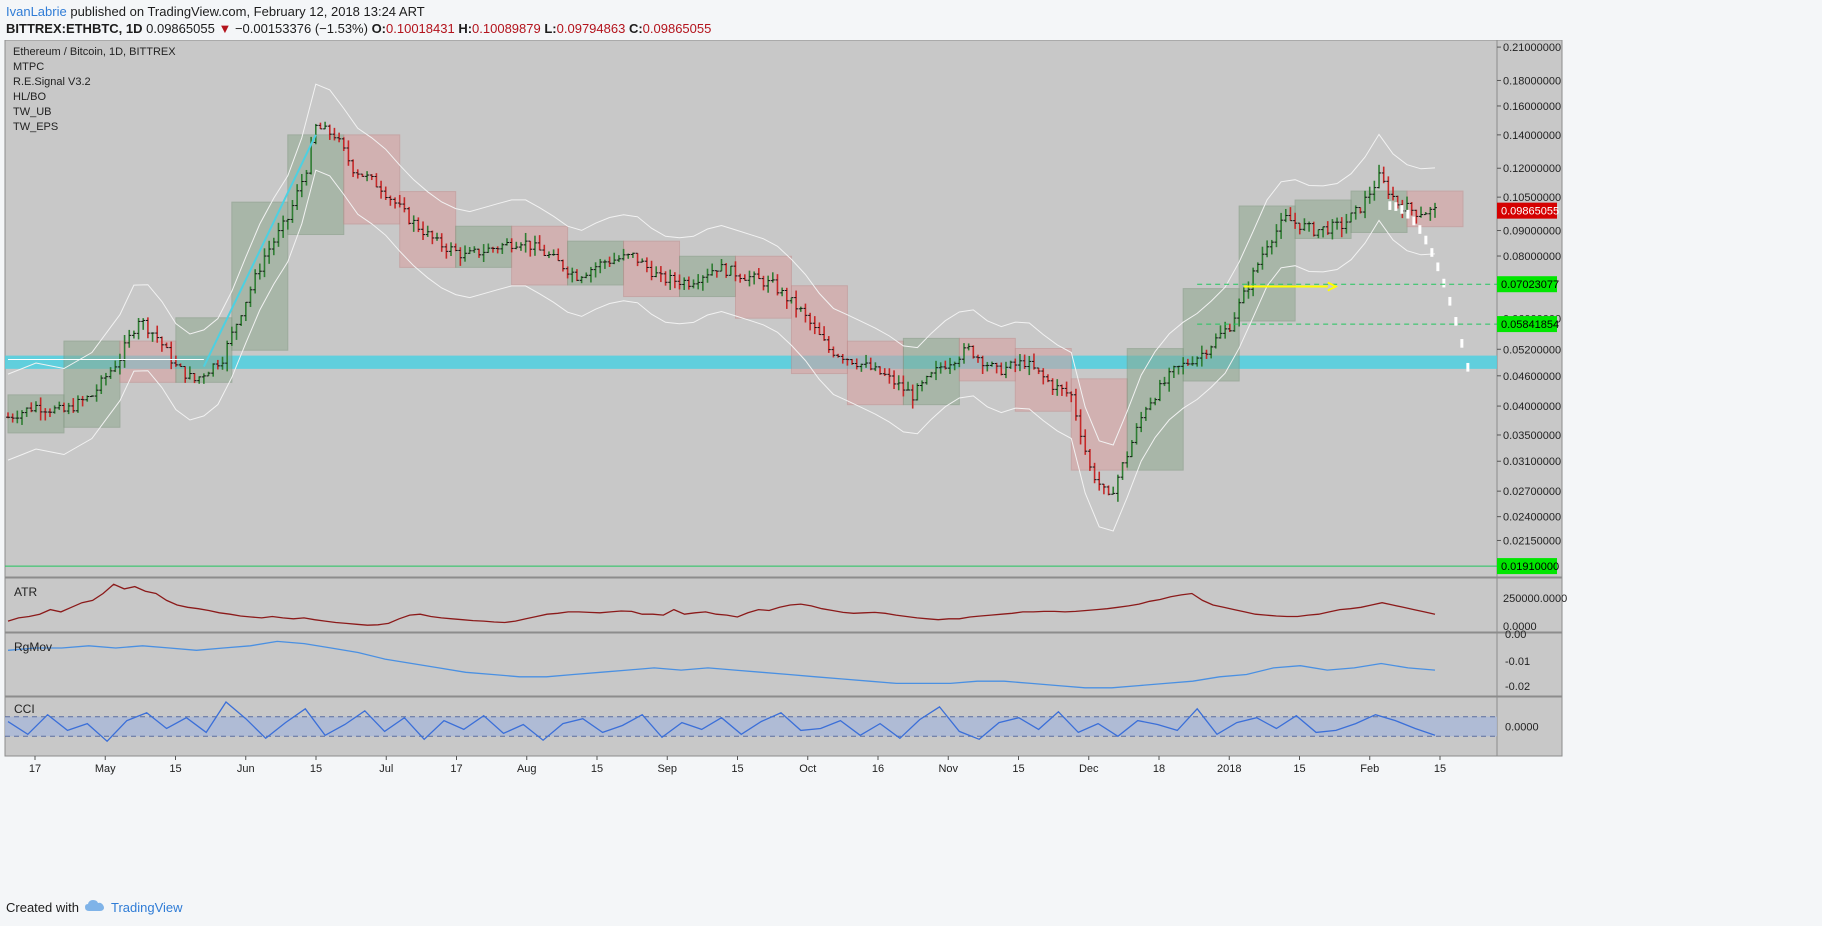 This screenshot has height=926, width=1822. What do you see at coordinates (28, 67) in the screenshot?
I see `legend-item: MTPC` at bounding box center [28, 67].